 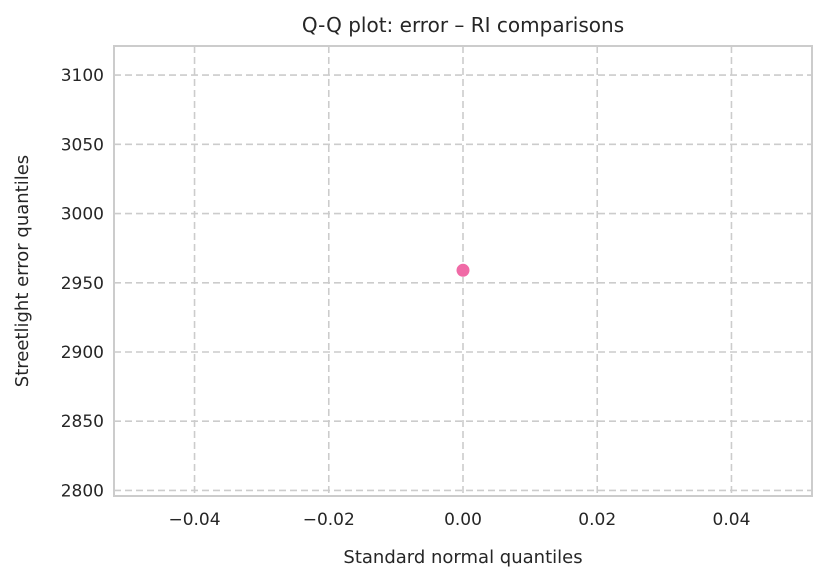 What do you see at coordinates (597, 520) in the screenshot?
I see `x-tick-label: 0.02` at bounding box center [597, 520].